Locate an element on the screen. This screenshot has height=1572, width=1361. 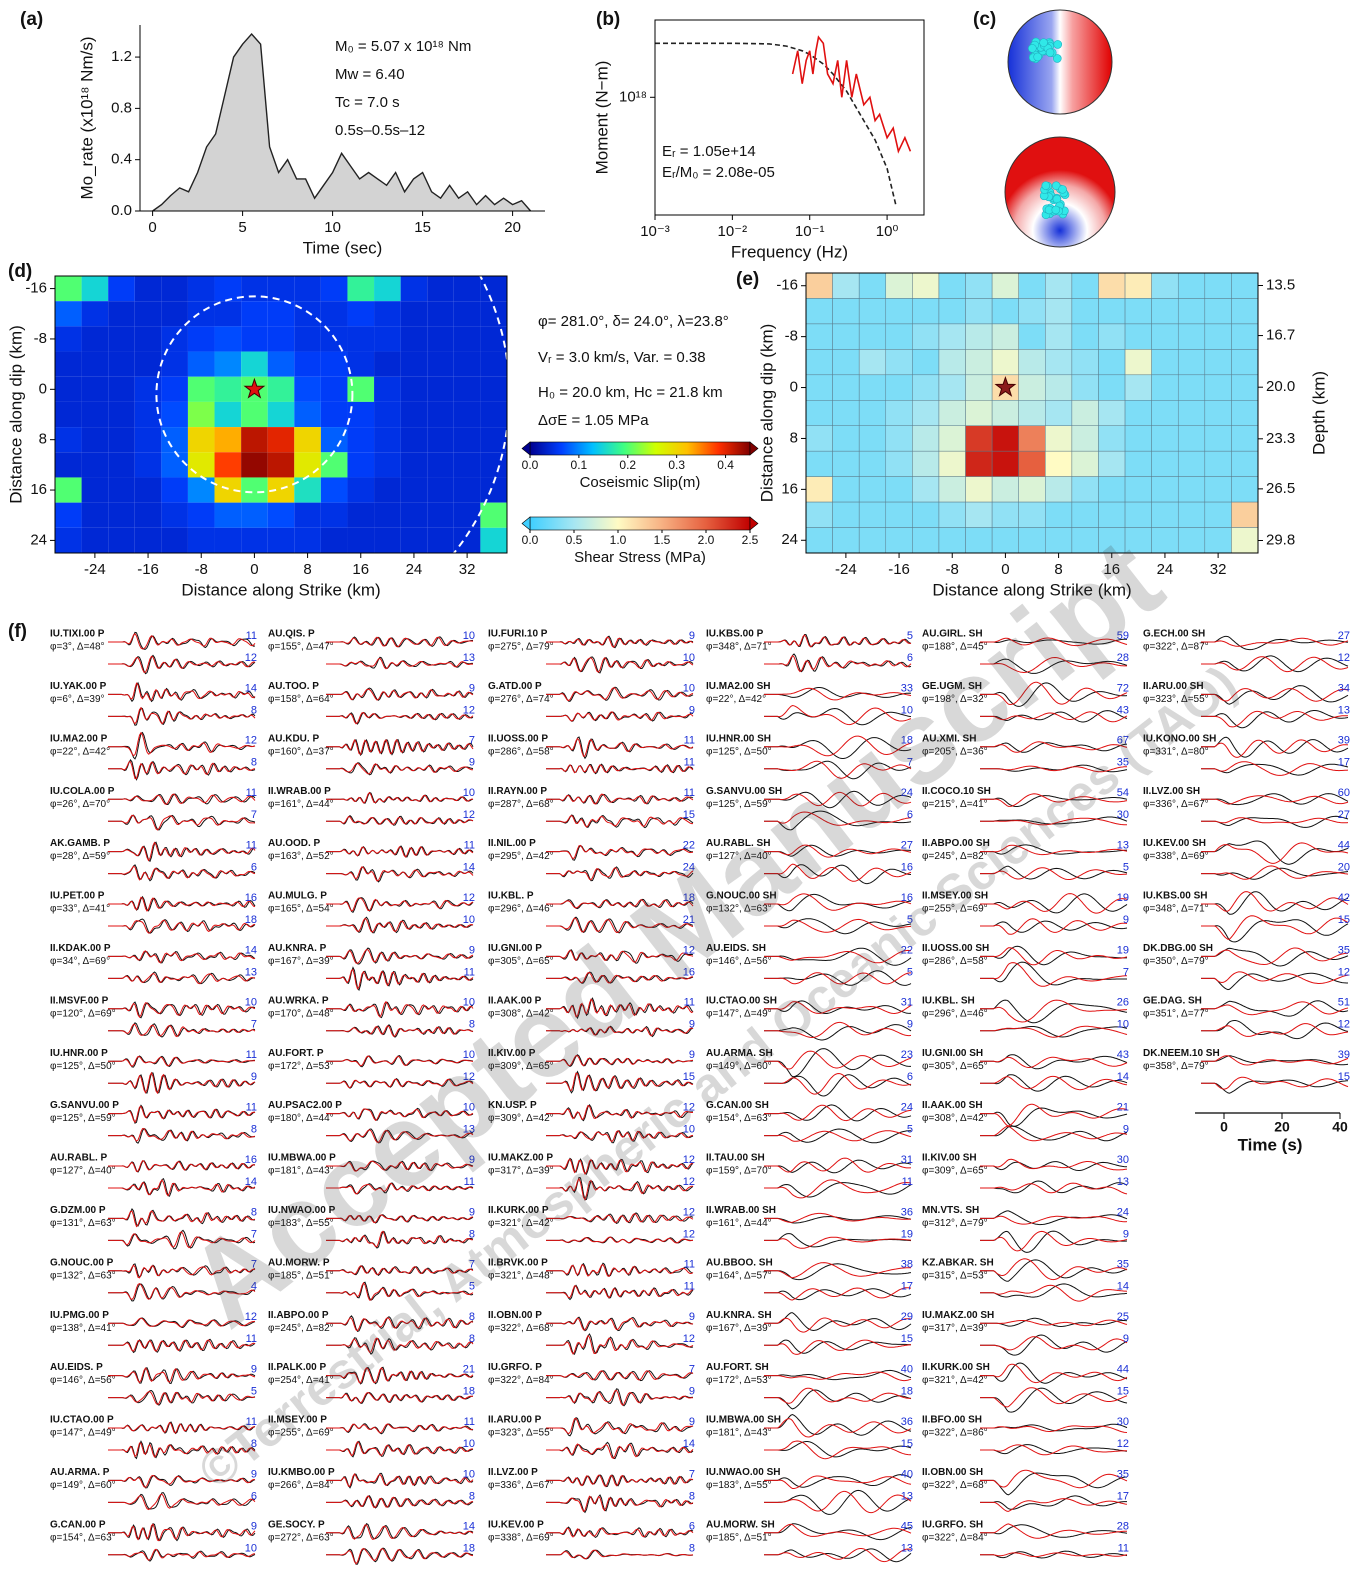
station-geometry: φ=120°, Δ=69° is located at coordinates (83, 1013).